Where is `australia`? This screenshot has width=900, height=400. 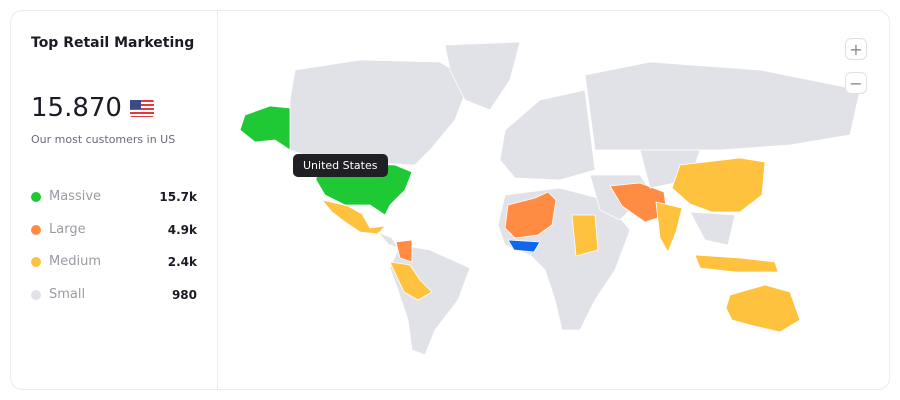
australia is located at coordinates (763, 308).